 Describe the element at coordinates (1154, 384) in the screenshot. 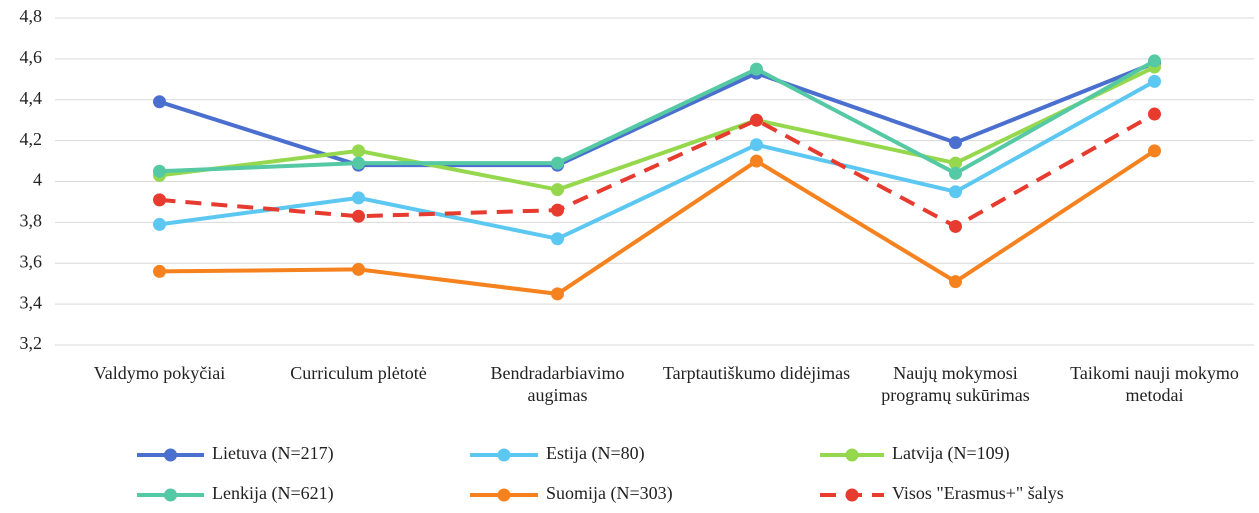

I see `x-tick-label: Taikomi nauji mokymo metodai` at that location.